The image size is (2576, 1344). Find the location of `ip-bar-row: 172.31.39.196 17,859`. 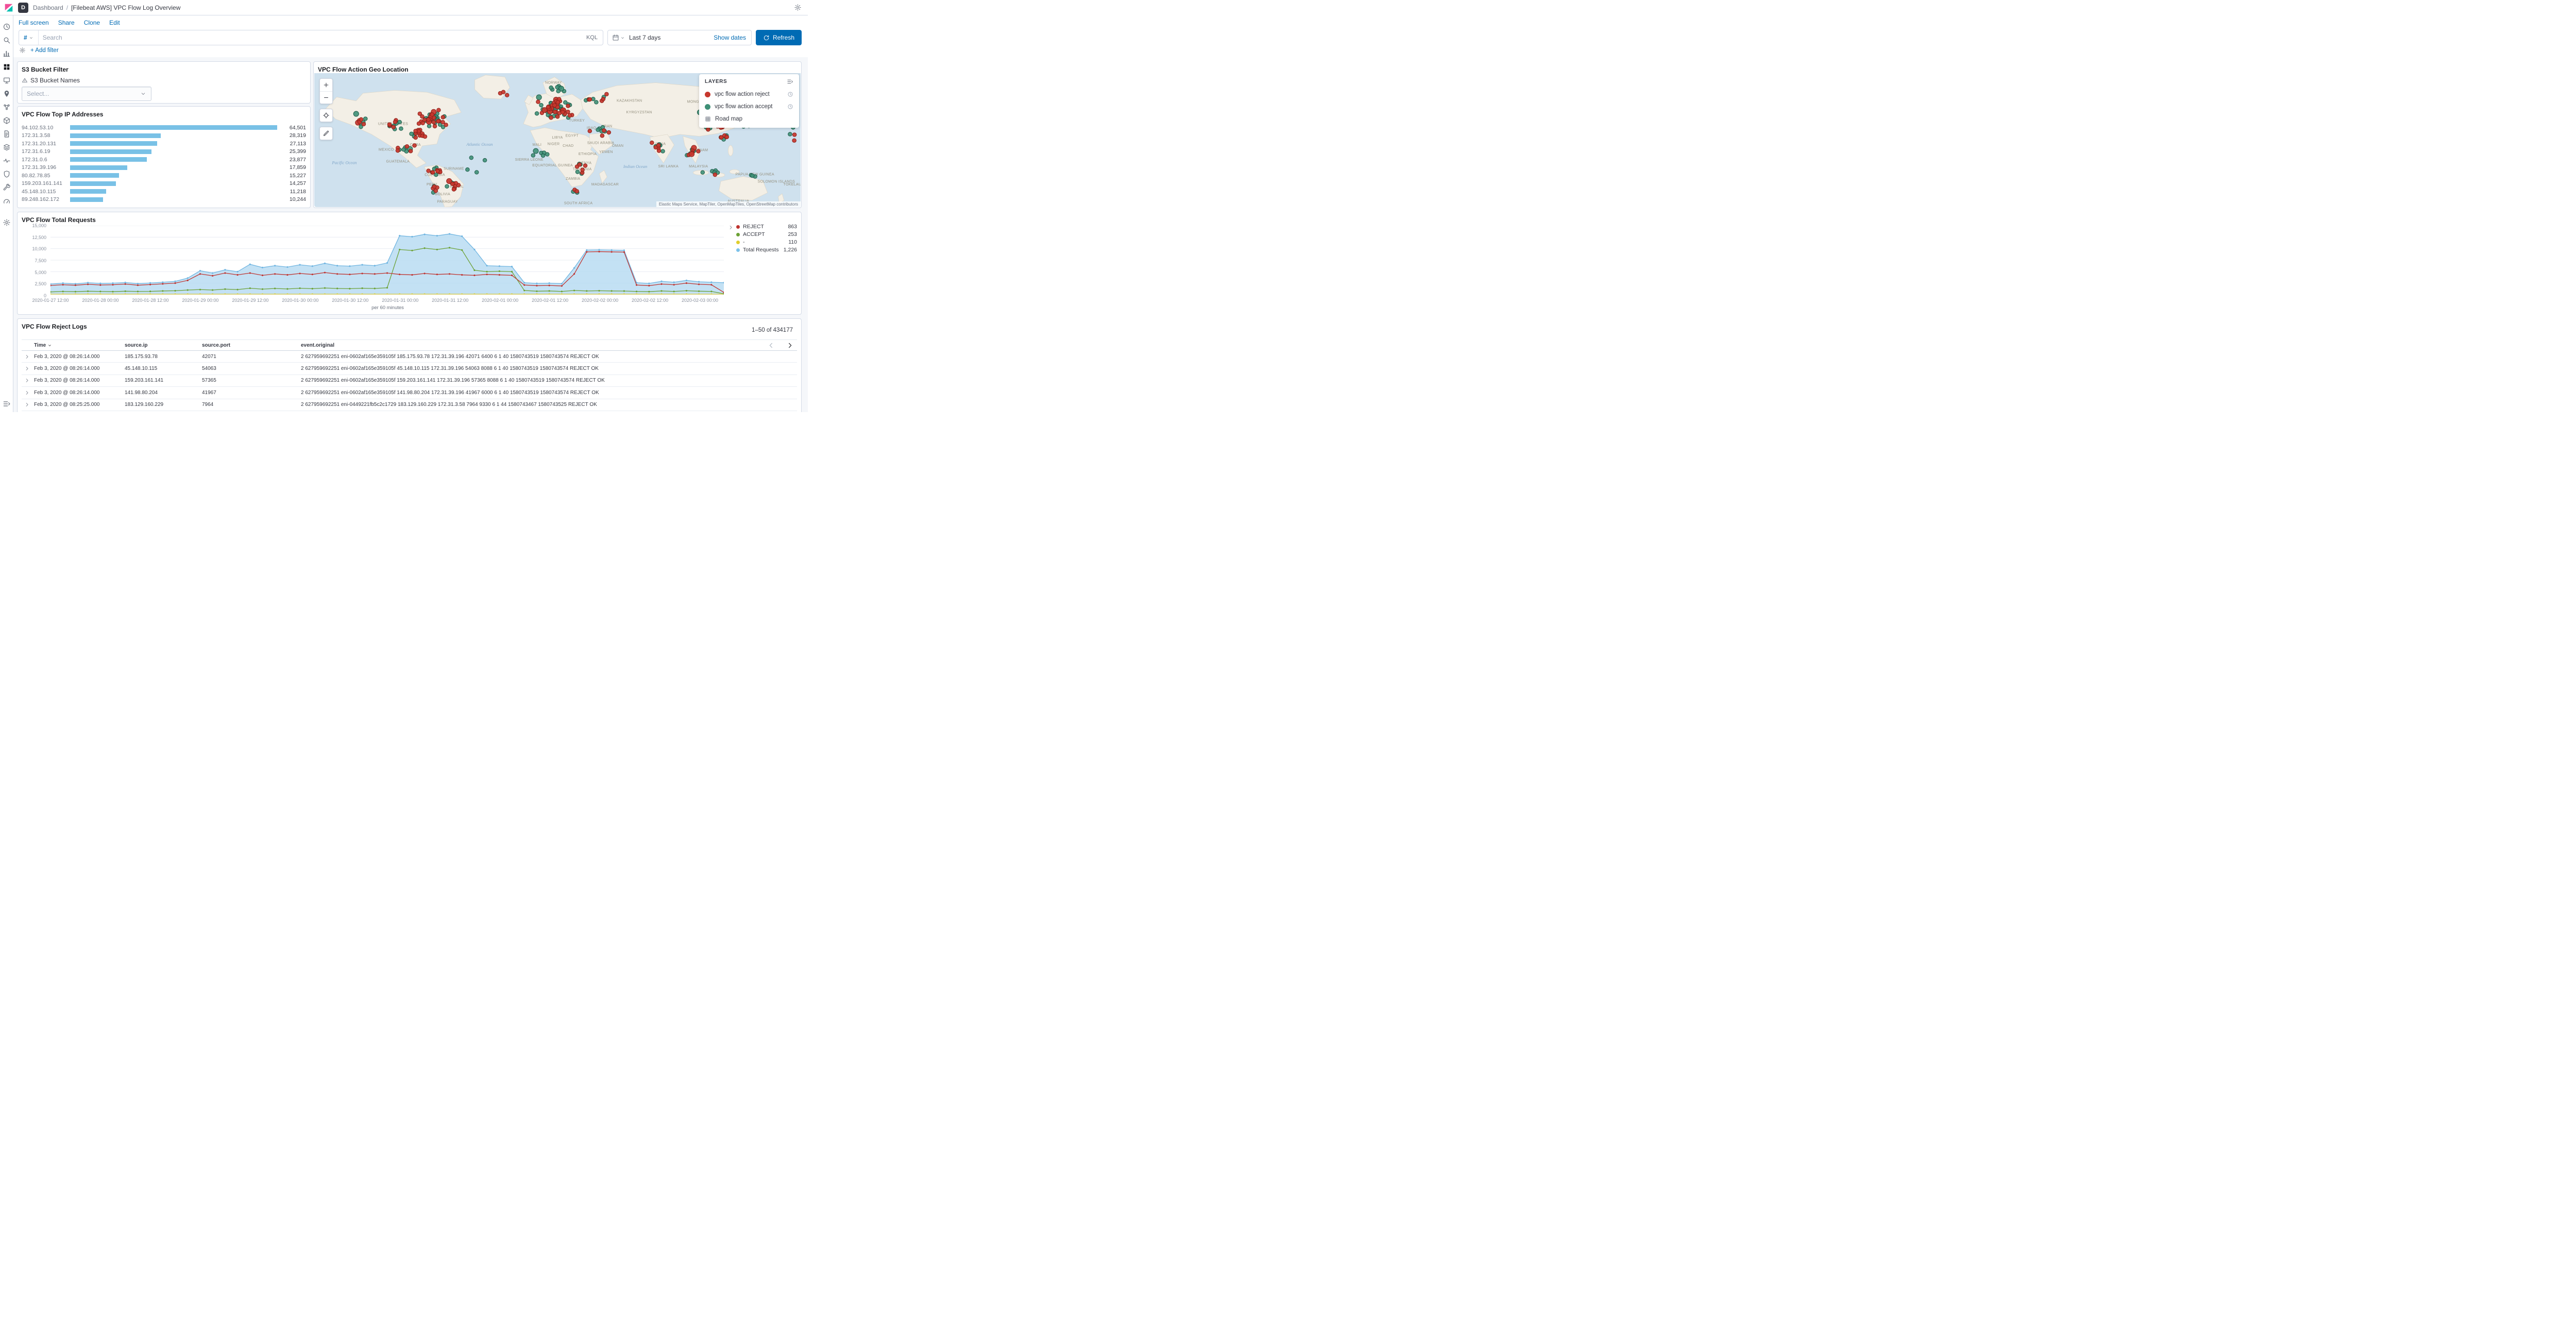

ip-bar-row: 172.31.39.196 17,859 is located at coordinates (164, 168).